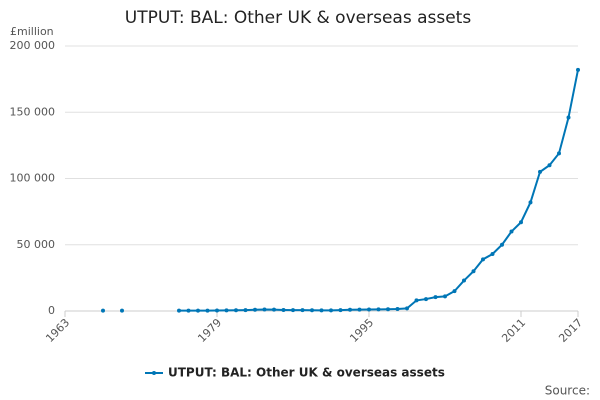 The height and width of the screenshot is (400, 600). I want to click on y-axis-label: £million, so click(32, 31).